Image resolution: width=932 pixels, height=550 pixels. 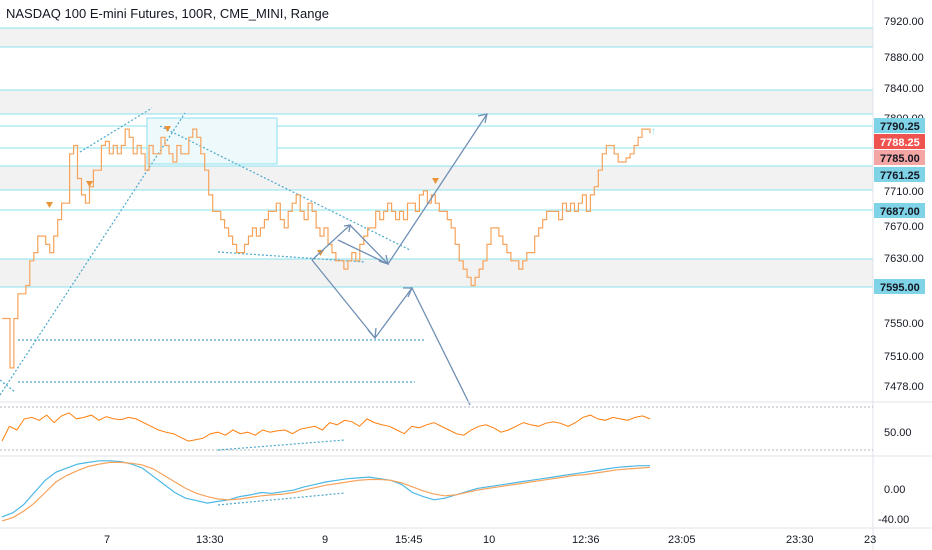 I want to click on x-tick-label: 9, so click(x=325, y=540).